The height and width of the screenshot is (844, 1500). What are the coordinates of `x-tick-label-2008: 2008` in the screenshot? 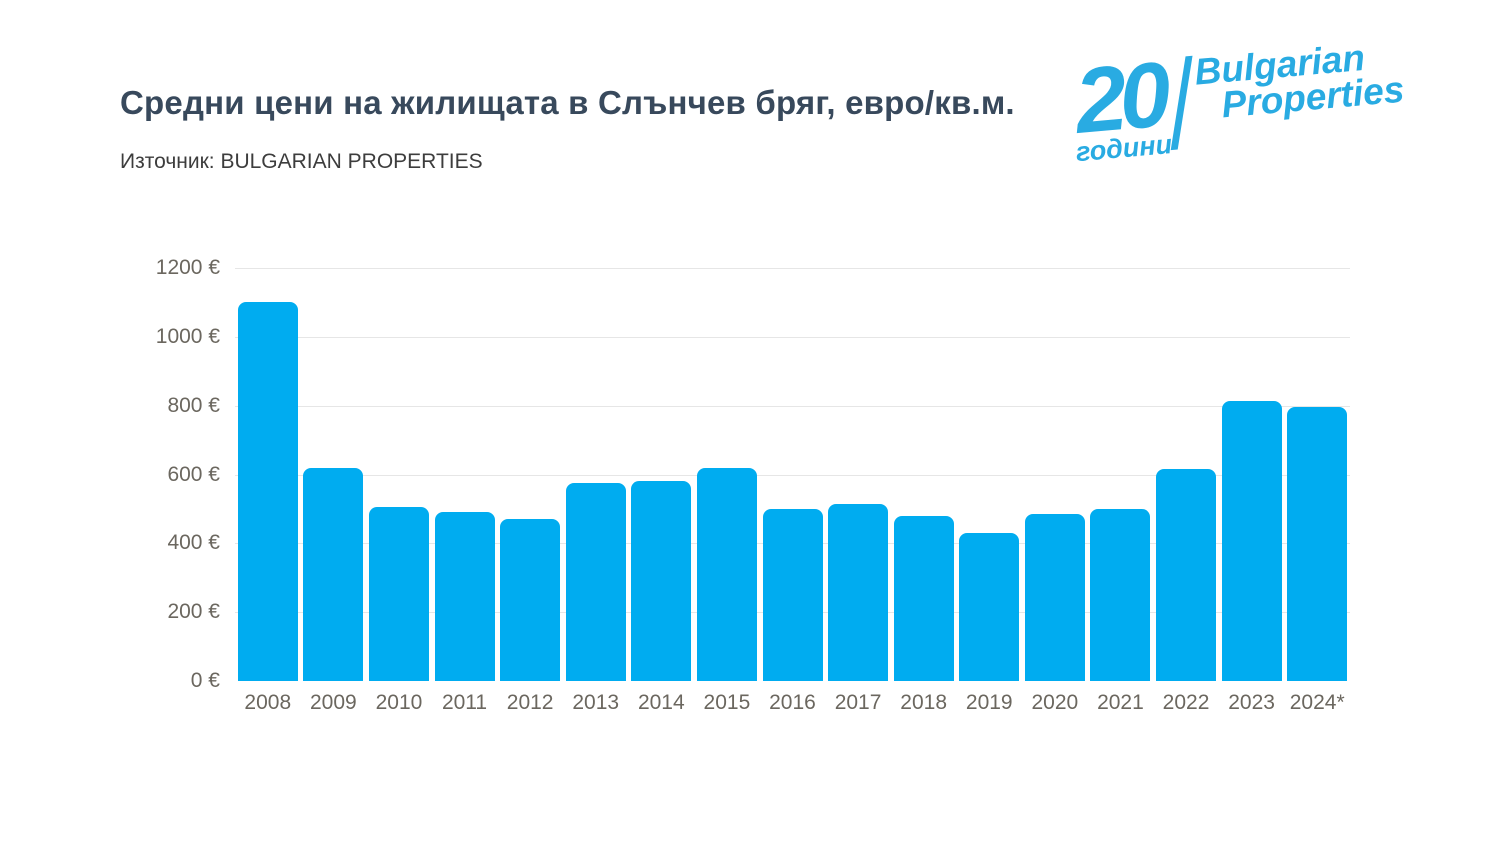 It's located at (268, 702).